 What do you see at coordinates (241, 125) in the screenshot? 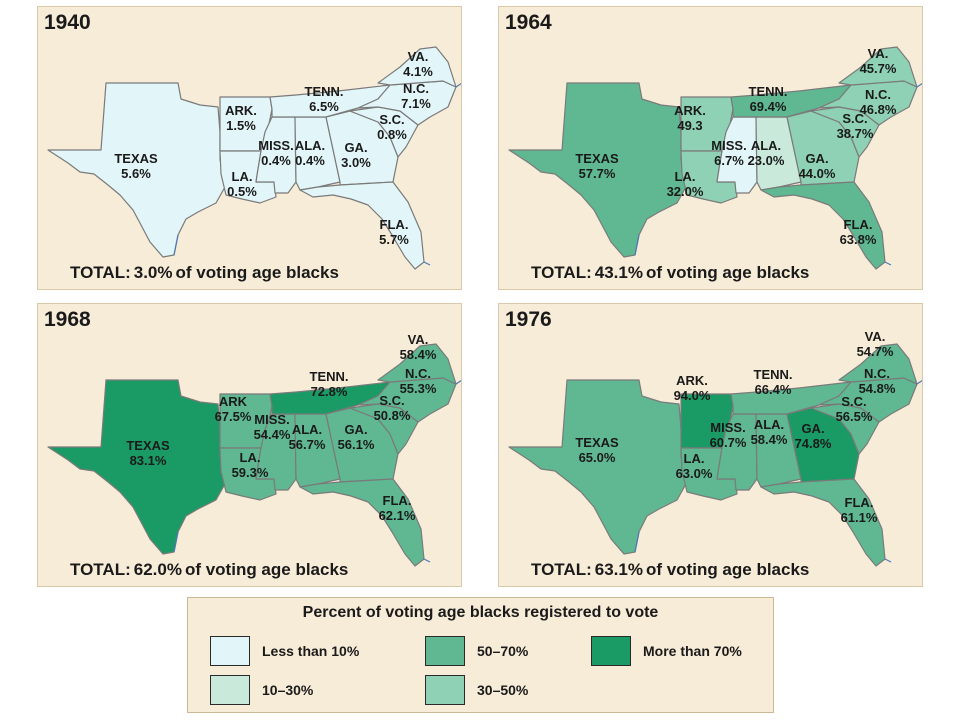
I see `state-value-ark: 1.5%` at bounding box center [241, 125].